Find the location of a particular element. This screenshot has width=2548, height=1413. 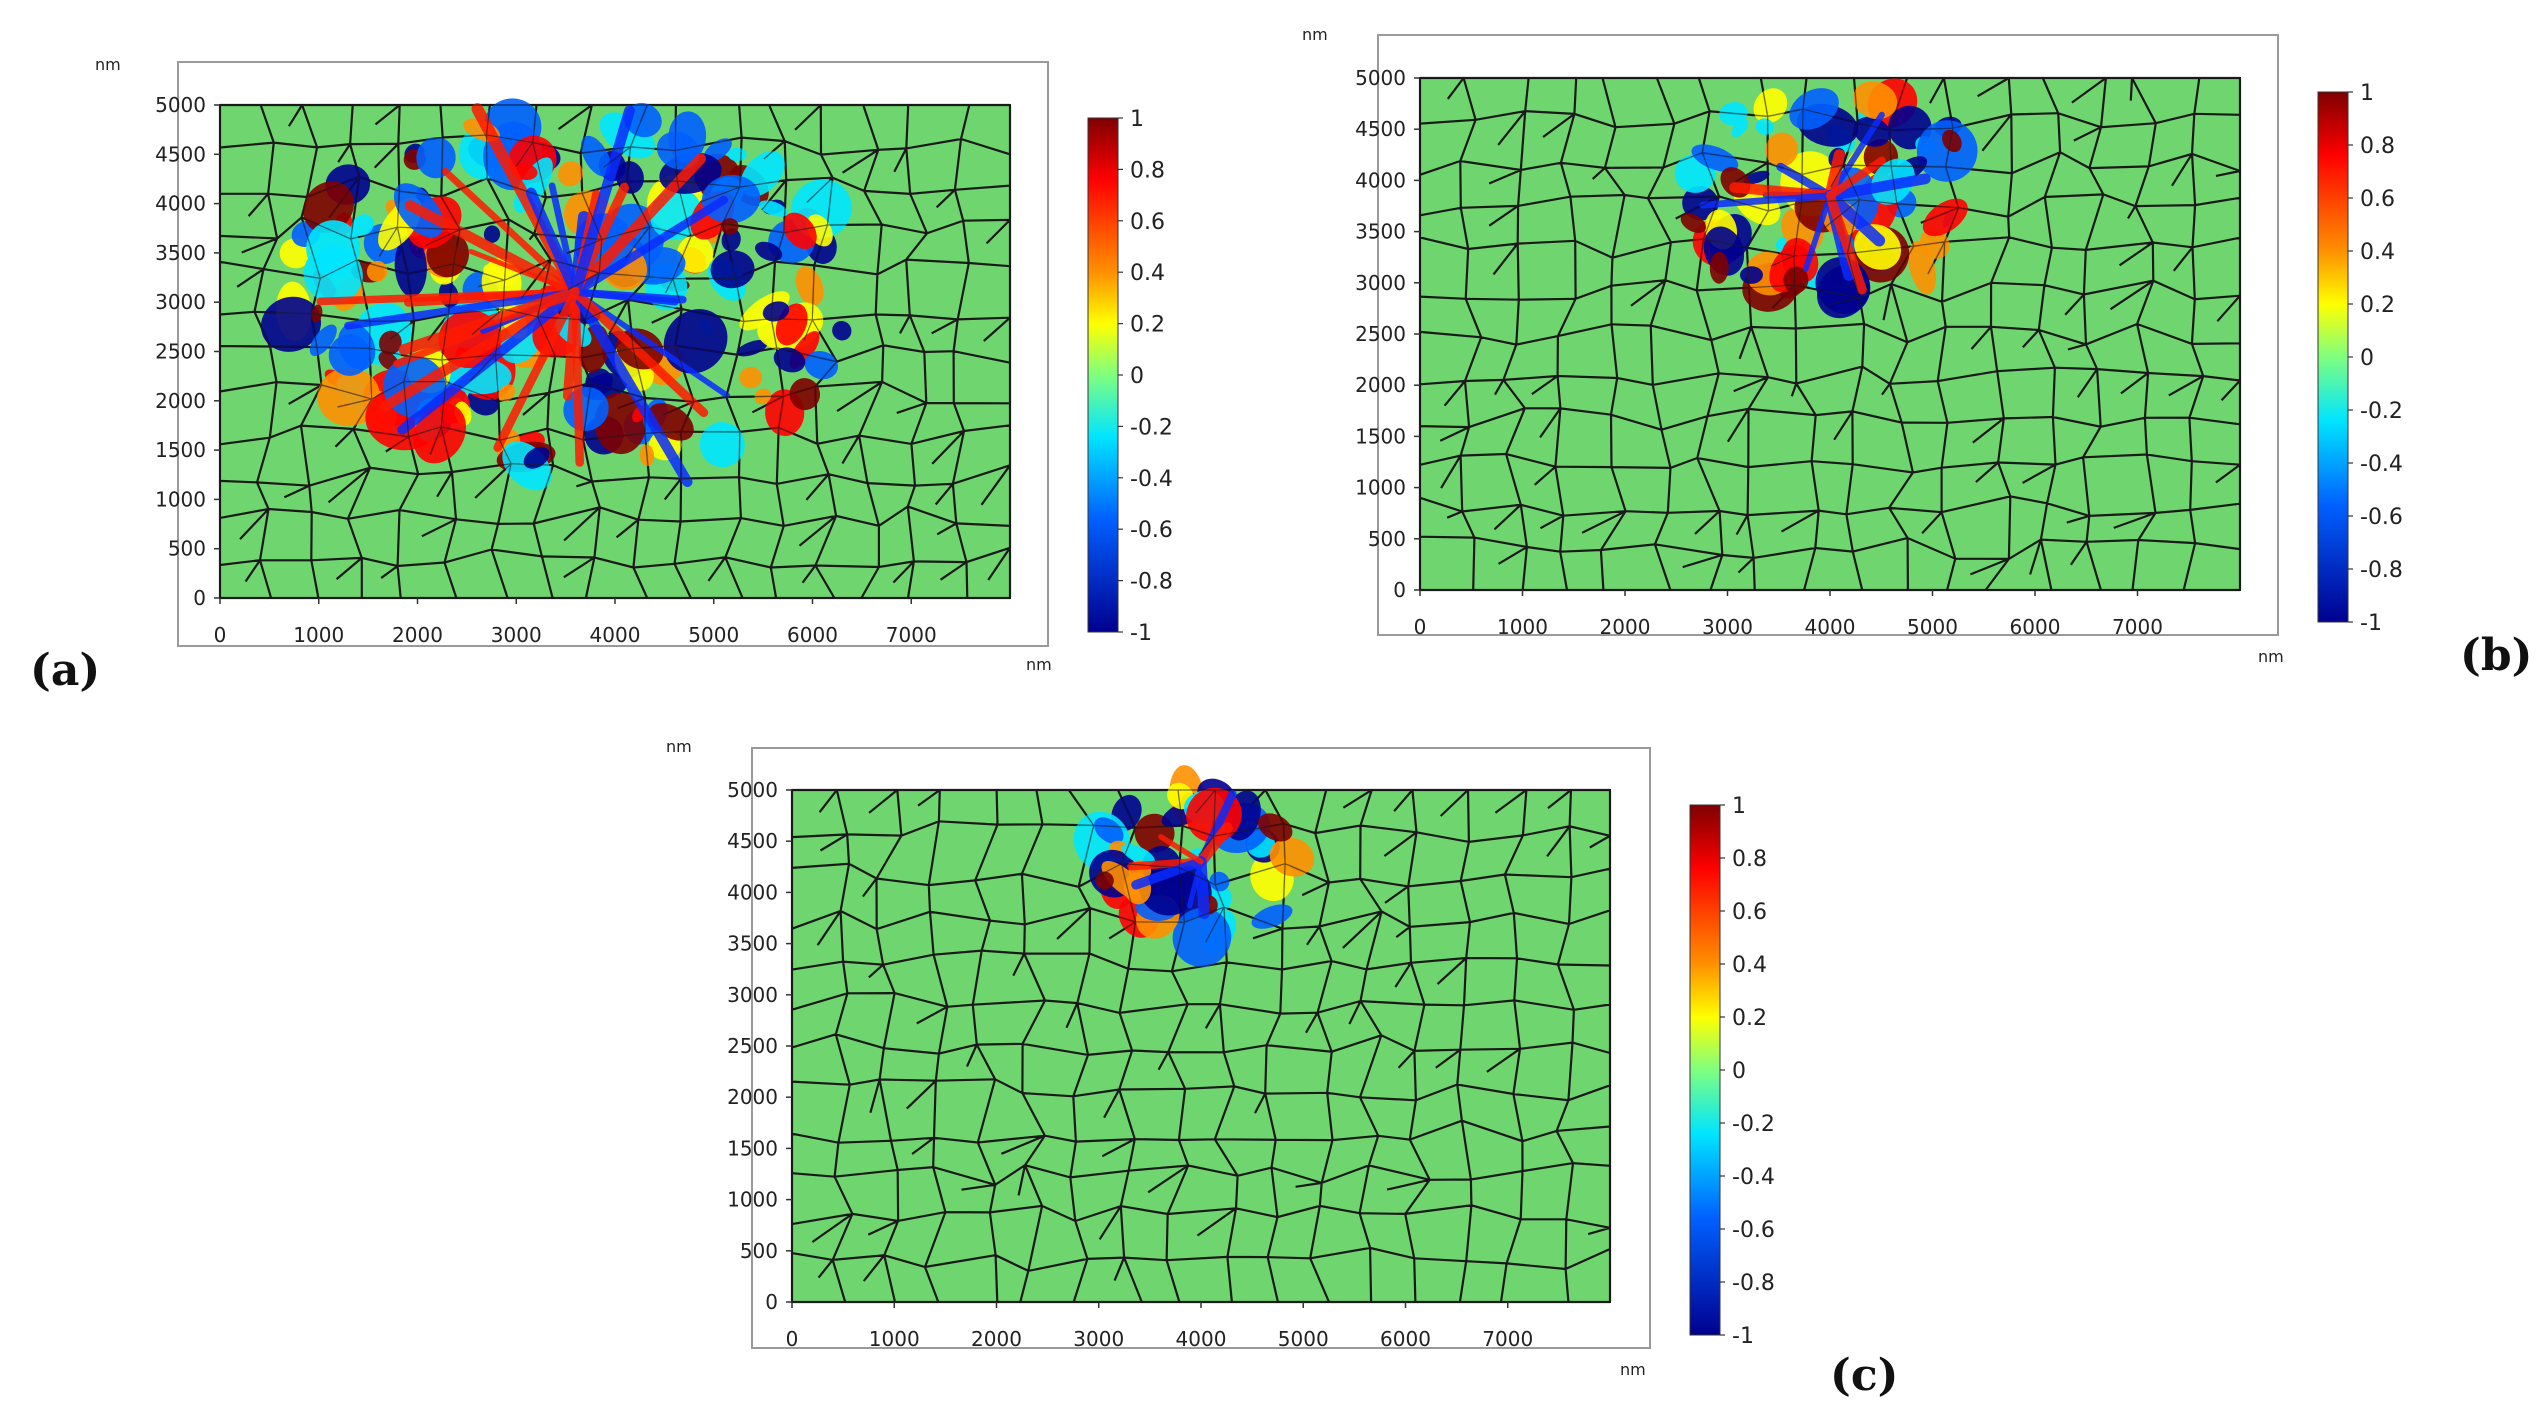

panel-label: (a) is located at coordinates (65, 670).